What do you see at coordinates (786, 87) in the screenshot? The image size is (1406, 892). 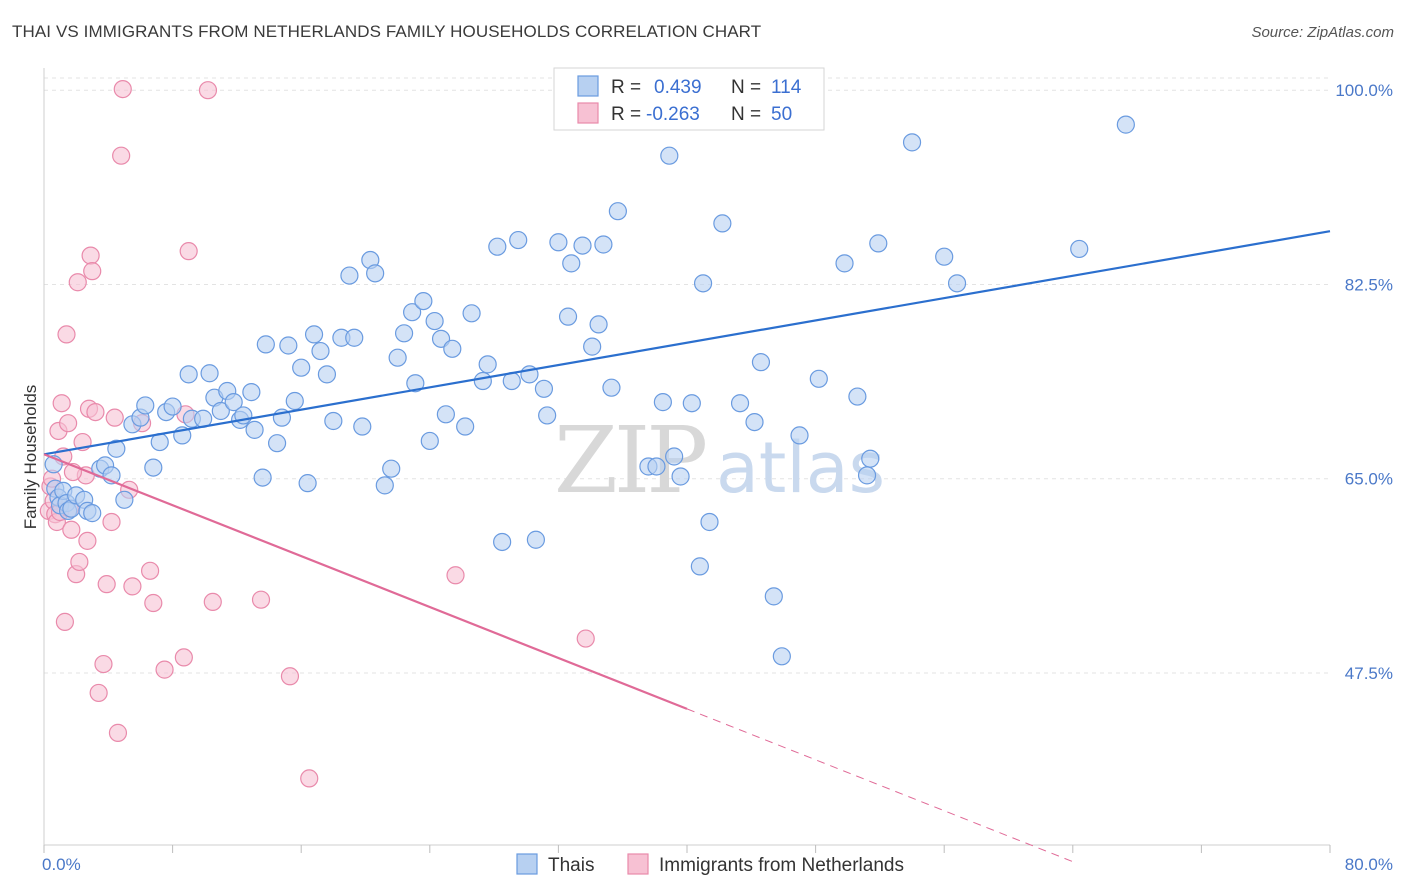 I see `legend-n-value-thais: 114` at bounding box center [786, 87].